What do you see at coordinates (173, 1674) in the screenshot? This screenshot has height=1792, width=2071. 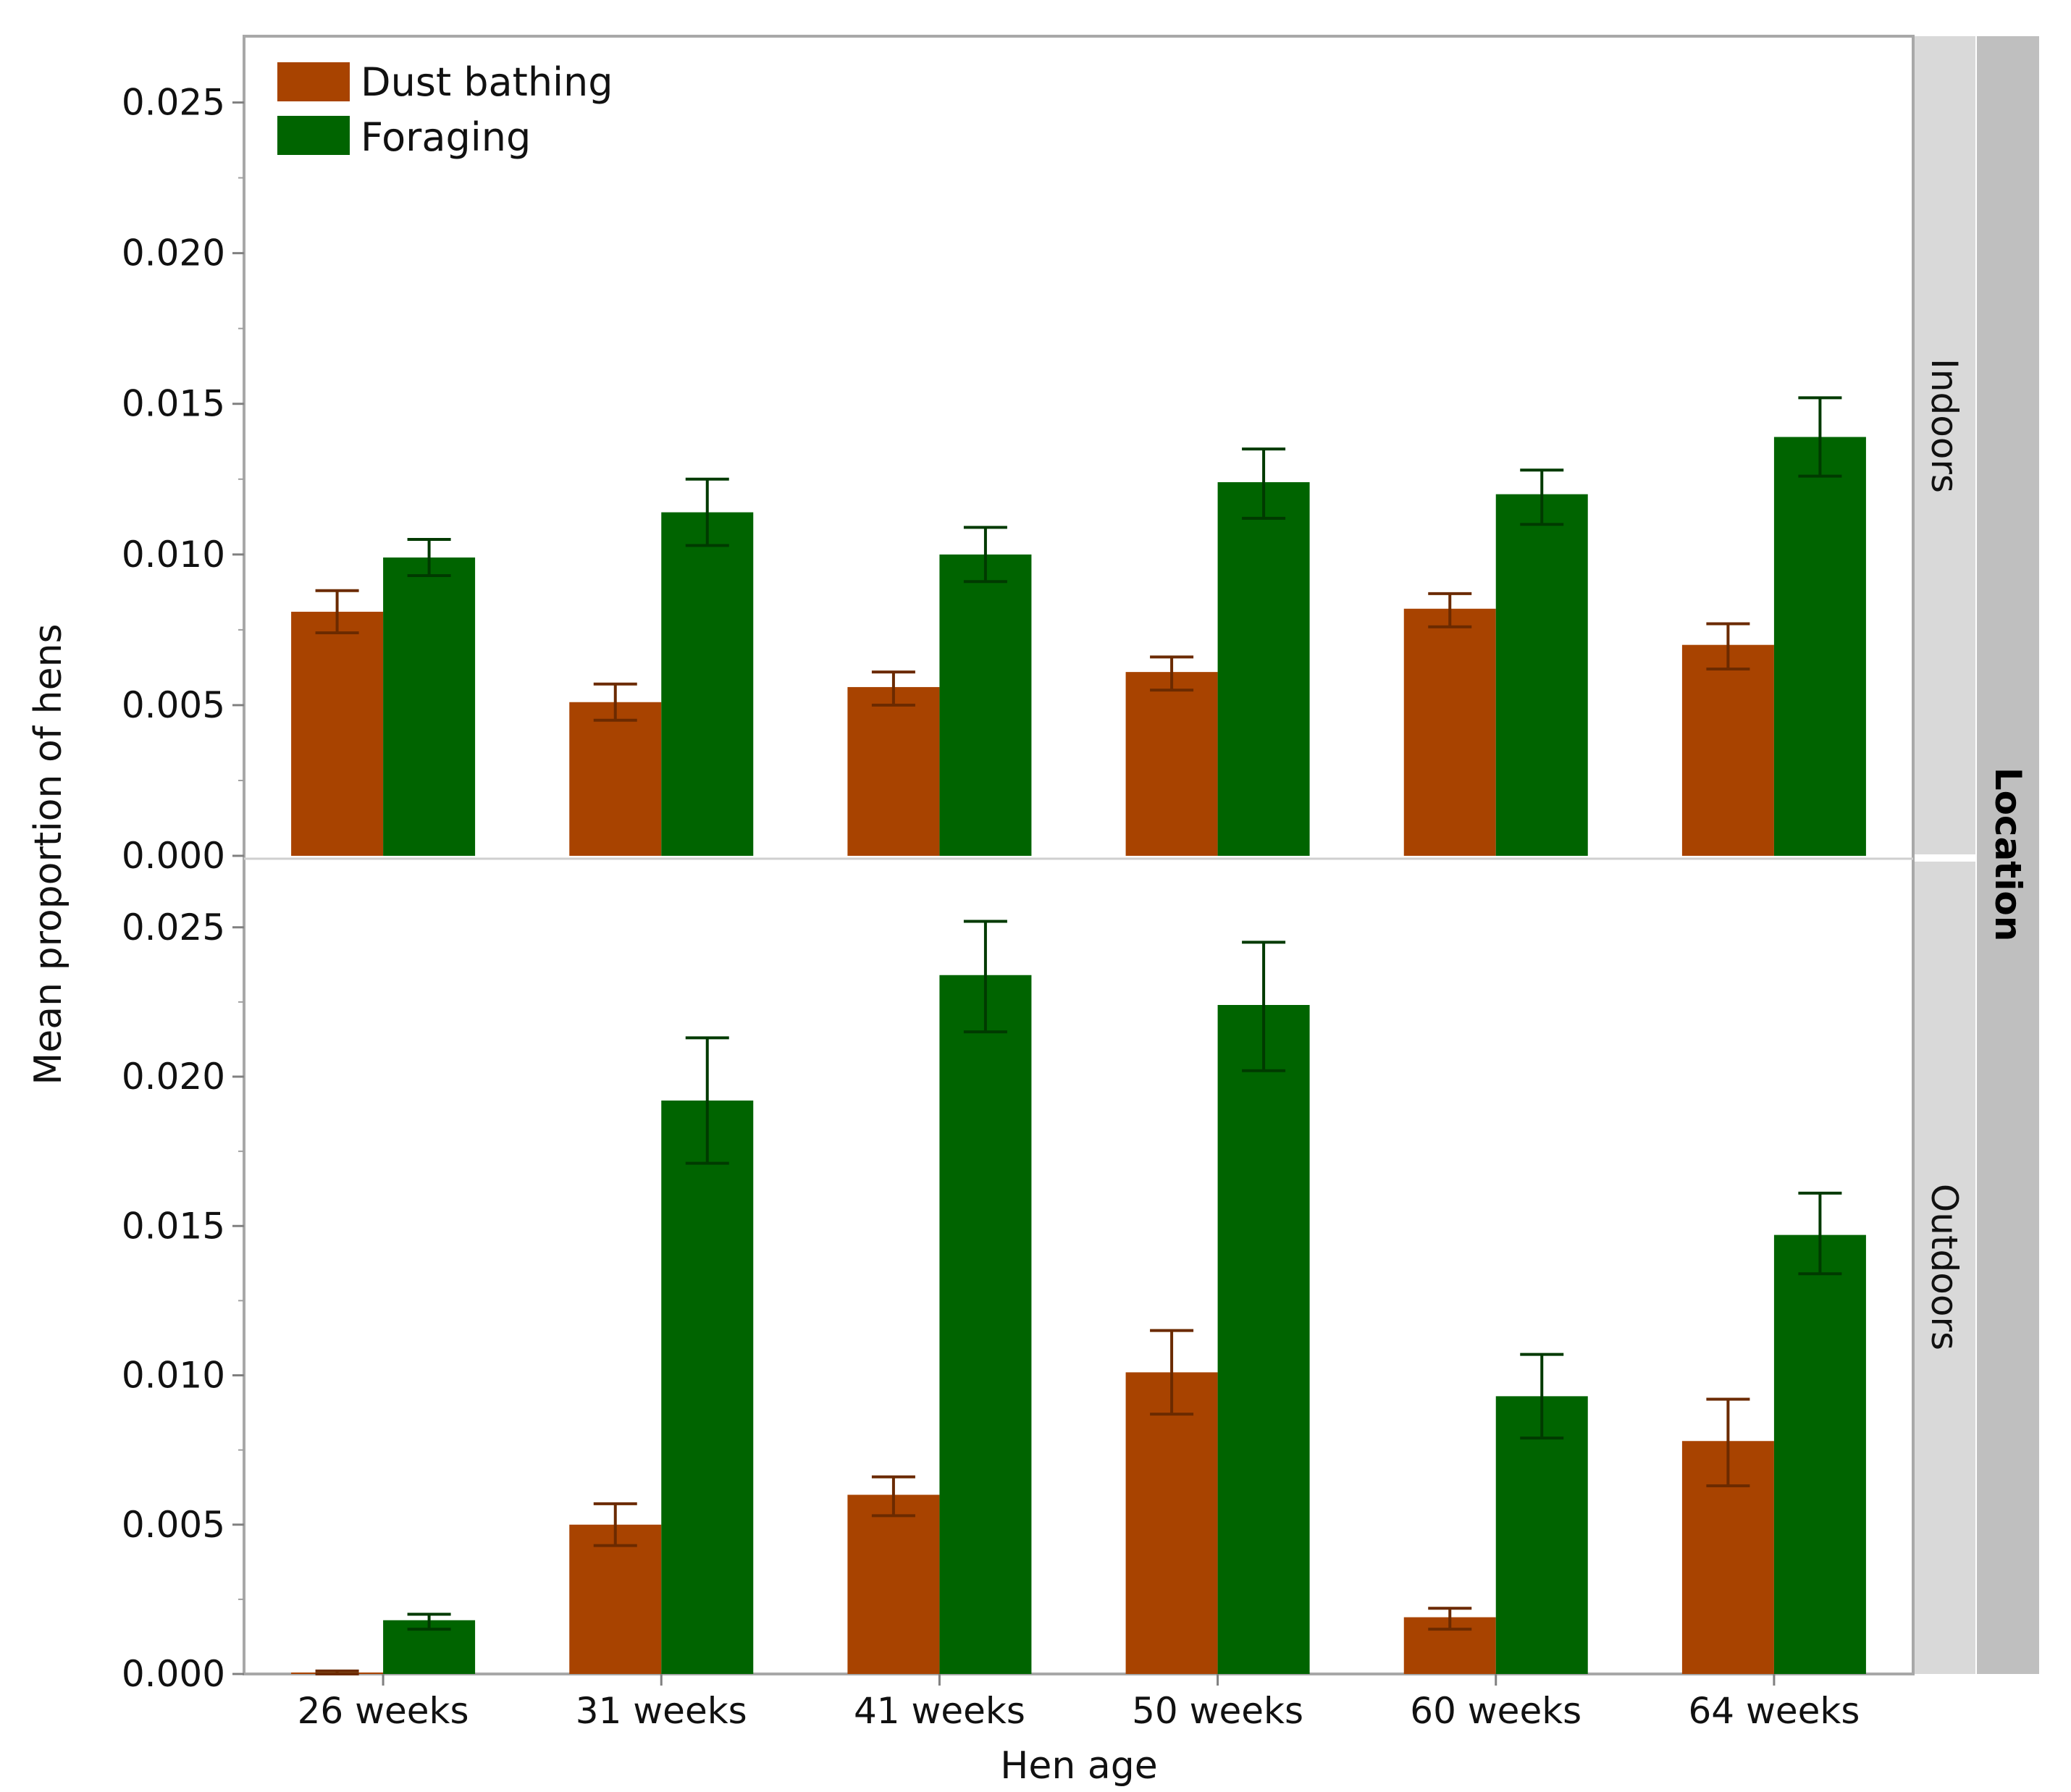 I see `y-tick-label-outdoors: 0.000` at bounding box center [173, 1674].